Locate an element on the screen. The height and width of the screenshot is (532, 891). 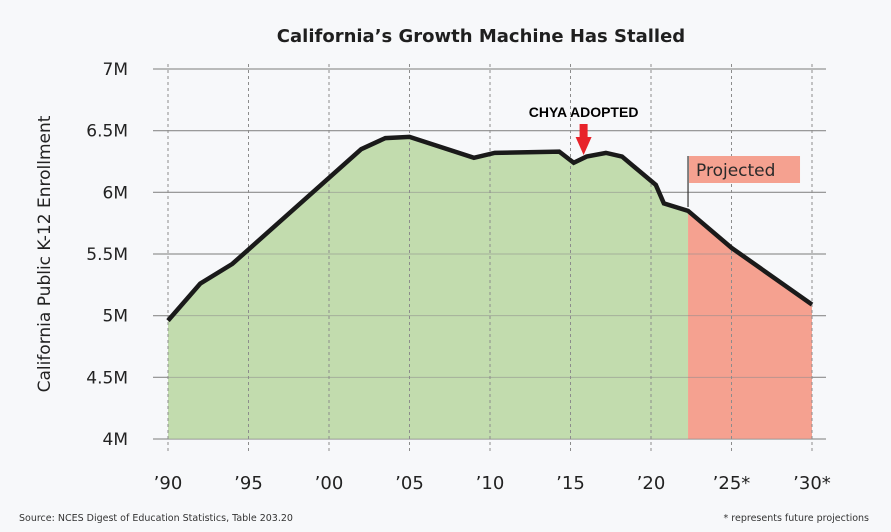
y-tick-label: 5.5M is located at coordinates (107, 255).